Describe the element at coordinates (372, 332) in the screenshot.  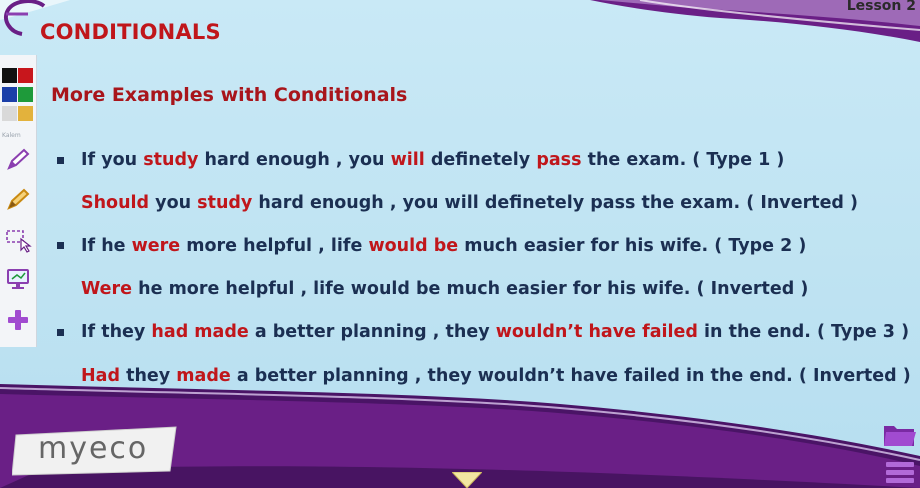
I see `sentence-text: a better planning , they` at that location.